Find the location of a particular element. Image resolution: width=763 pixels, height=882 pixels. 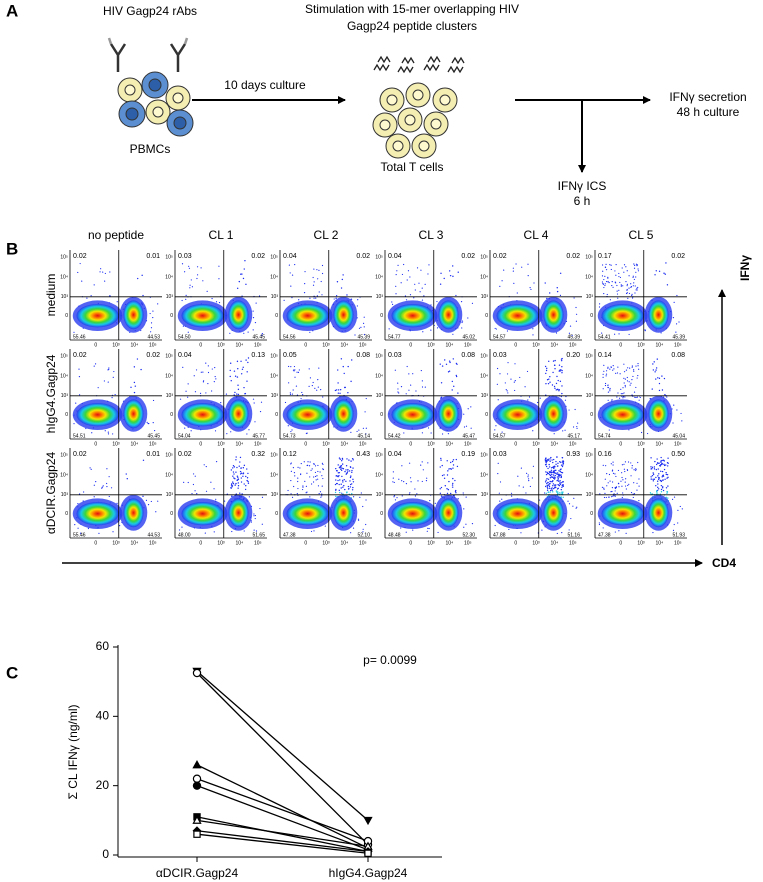

plot-x-tick: 10³ is located at coordinates (326, 345).